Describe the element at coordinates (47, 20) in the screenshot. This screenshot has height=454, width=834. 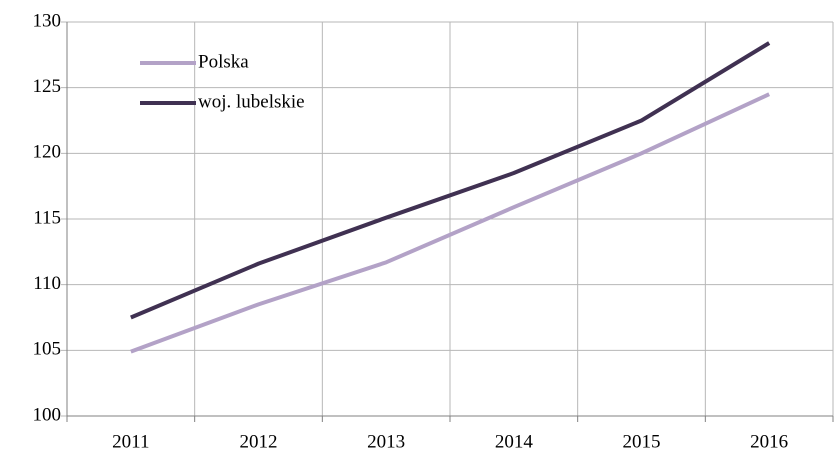
I see `y-tick-label: 130` at that location.